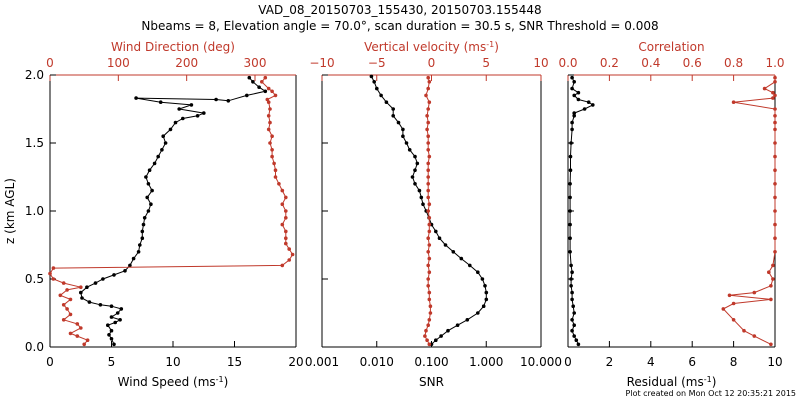 The height and width of the screenshot is (404, 800). What do you see at coordinates (610, 362) in the screenshot?
I see `bottom-tick-label: 2` at bounding box center [610, 362].